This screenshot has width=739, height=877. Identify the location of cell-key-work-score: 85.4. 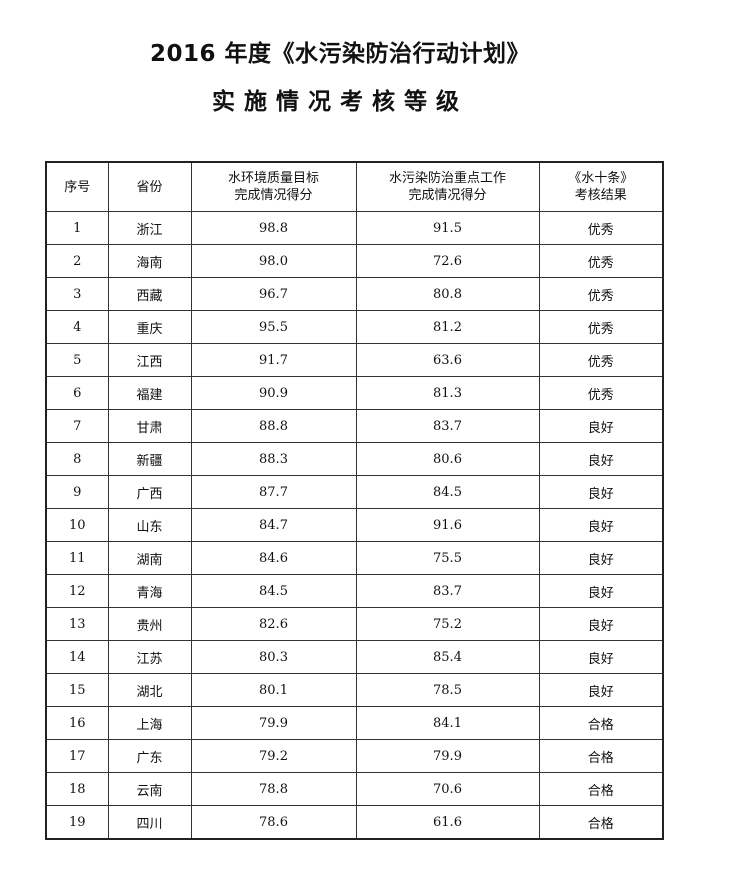
(447, 657).